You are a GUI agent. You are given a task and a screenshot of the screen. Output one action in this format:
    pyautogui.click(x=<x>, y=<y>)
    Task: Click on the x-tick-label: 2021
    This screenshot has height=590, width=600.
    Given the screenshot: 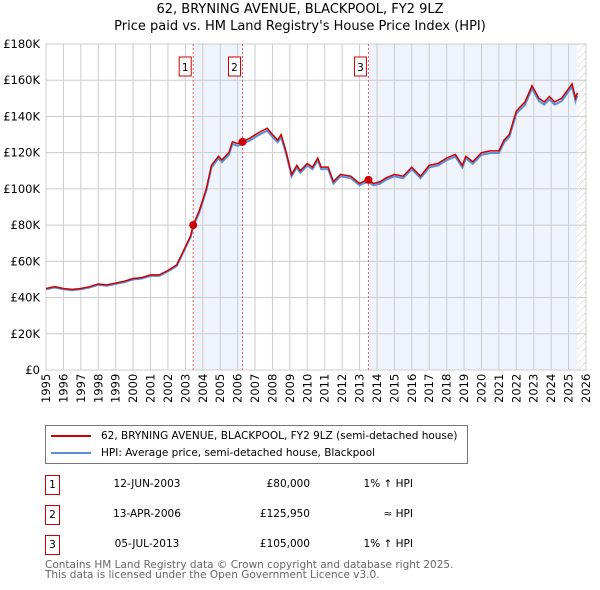 What is the action you would take?
    pyautogui.click(x=499, y=388)
    